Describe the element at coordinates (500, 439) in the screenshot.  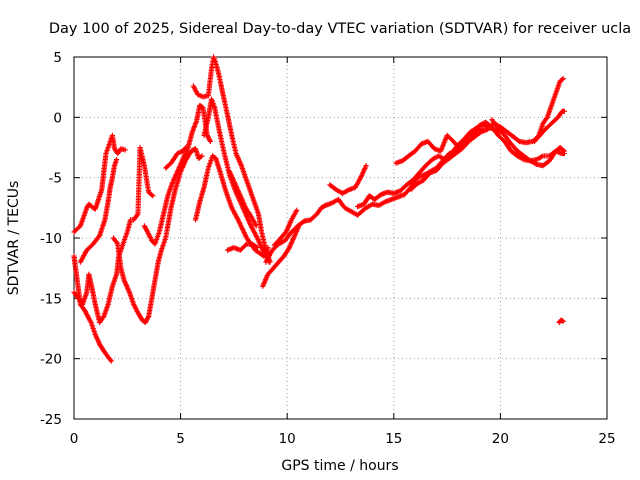
I see `x-tick-label: 20` at that location.